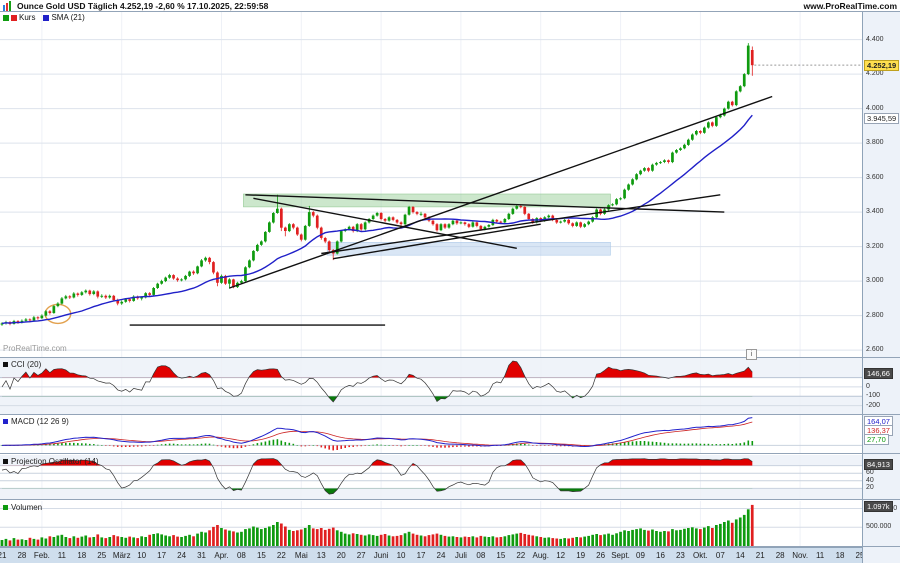 The width and height of the screenshot is (900, 563). What do you see at coordinates (875, 39) in the screenshot?
I see `price-axis-tick: 4.400` at bounding box center [875, 39].